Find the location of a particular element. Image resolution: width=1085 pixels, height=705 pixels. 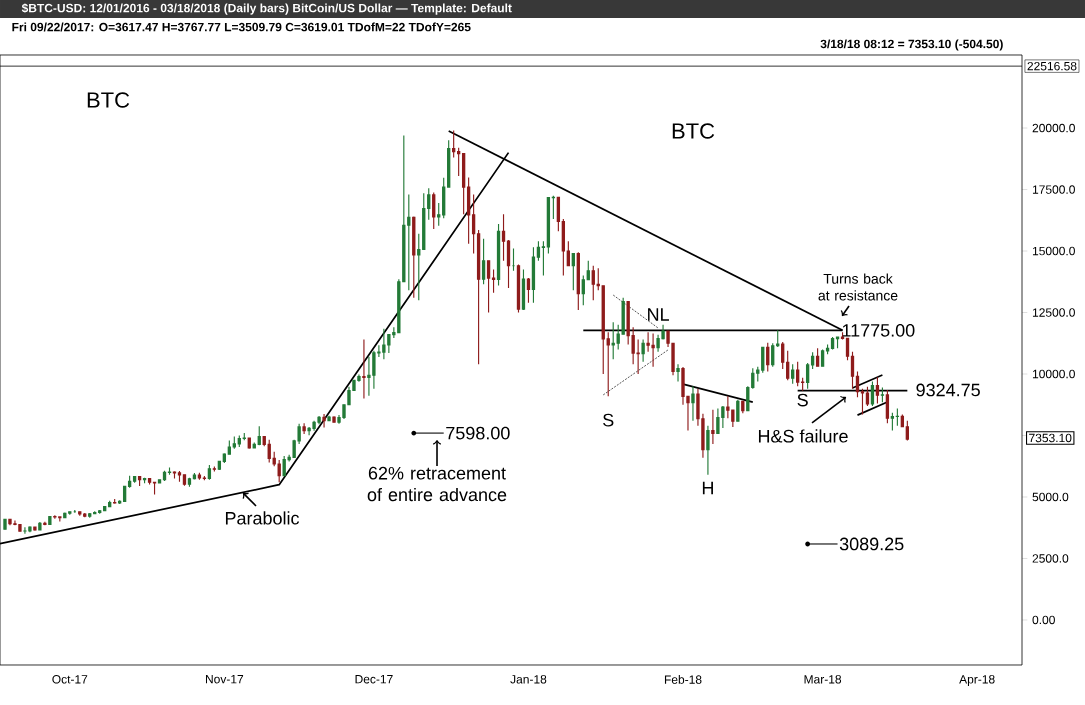

y-tick-label: 10000.0 is located at coordinates (1053, 374).